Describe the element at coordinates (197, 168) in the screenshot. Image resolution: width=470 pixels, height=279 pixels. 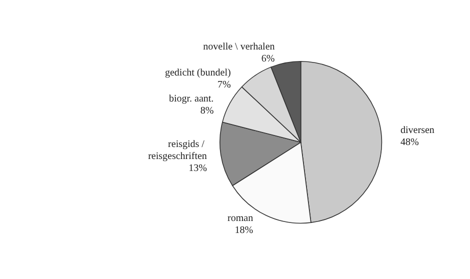
I see `data-label: 13%` at that location.